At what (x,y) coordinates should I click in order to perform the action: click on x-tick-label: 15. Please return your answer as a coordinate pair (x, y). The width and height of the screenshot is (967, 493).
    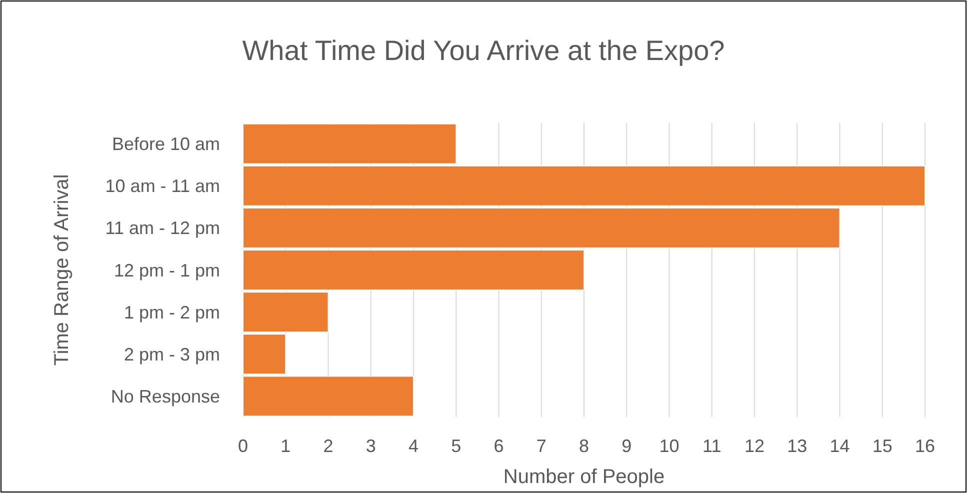
    Looking at the image, I should click on (882, 446).